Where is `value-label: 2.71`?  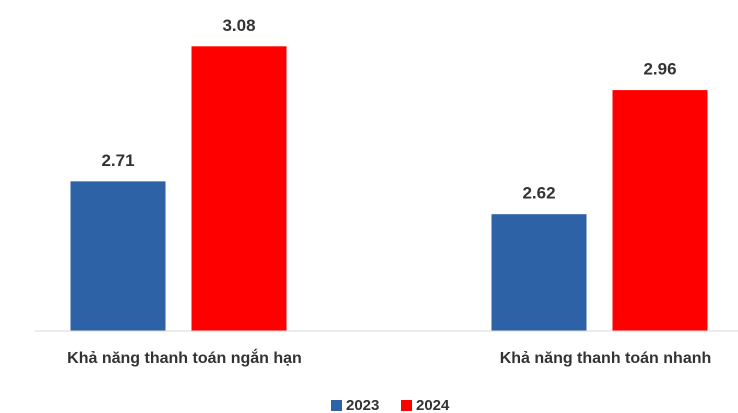 value-label: 2.71 is located at coordinates (117, 160).